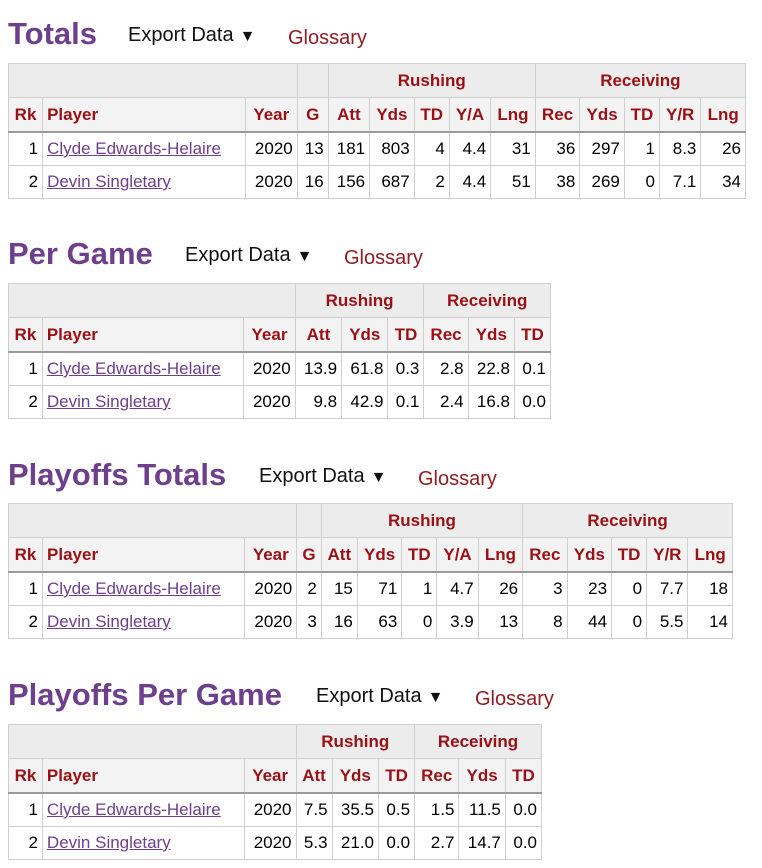 The height and width of the screenshot is (868, 762). What do you see at coordinates (491, 402) in the screenshot?
I see `cell-rec-yds: 16.8` at bounding box center [491, 402].